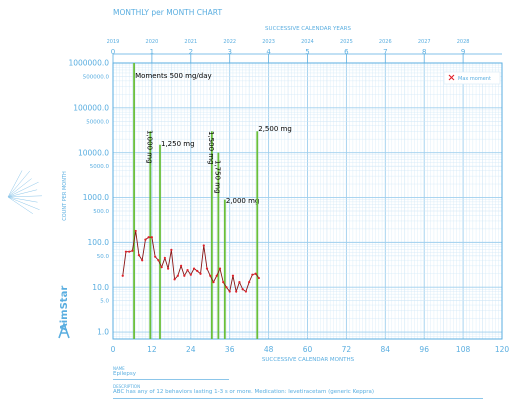 The height and width of the screenshot is (409, 518). Describe the element at coordinates (243, 201) in the screenshot. I see `phase-label: 2,000 mg` at that location.